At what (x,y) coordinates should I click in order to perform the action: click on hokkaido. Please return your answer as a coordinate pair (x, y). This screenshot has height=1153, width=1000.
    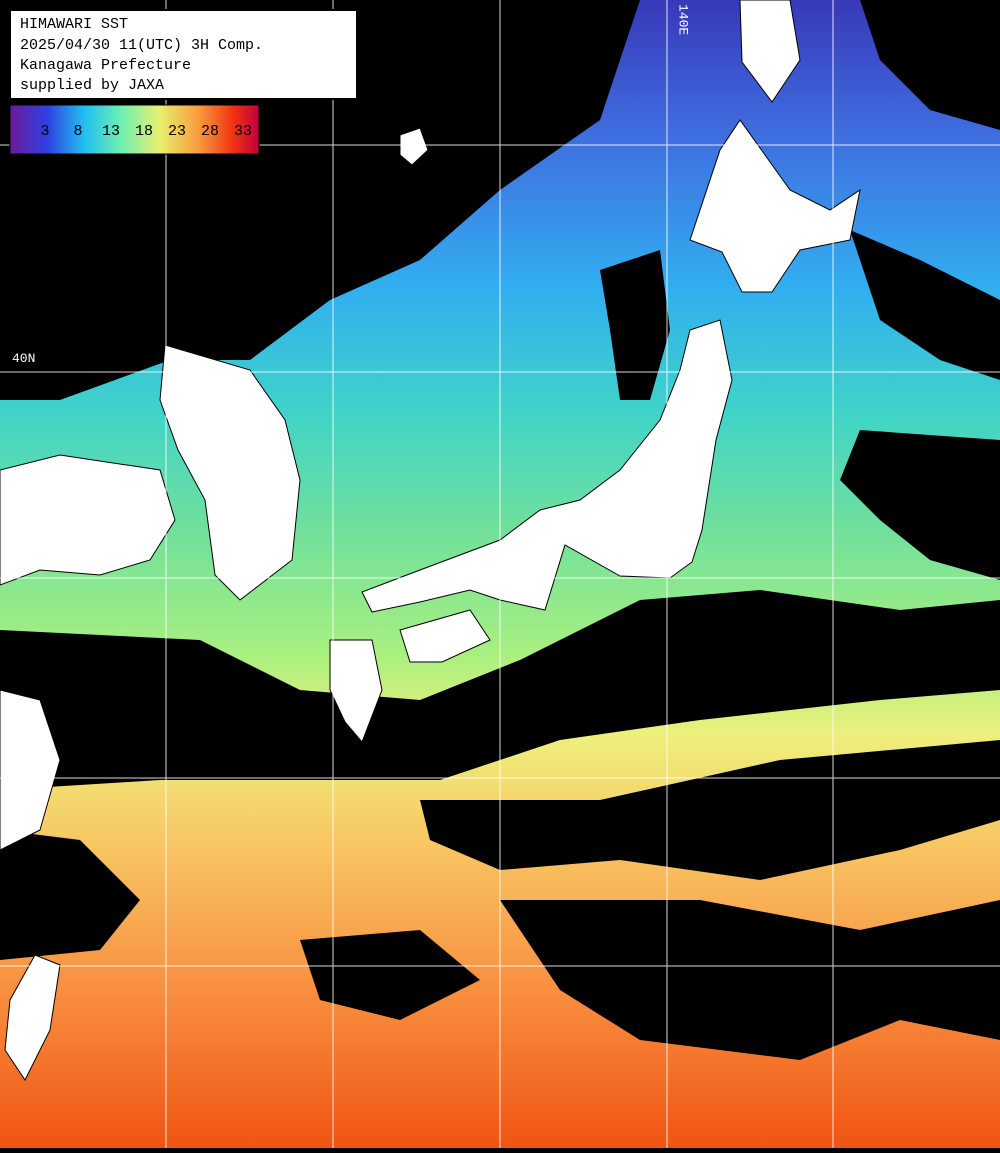
    Looking at the image, I should click on (775, 206).